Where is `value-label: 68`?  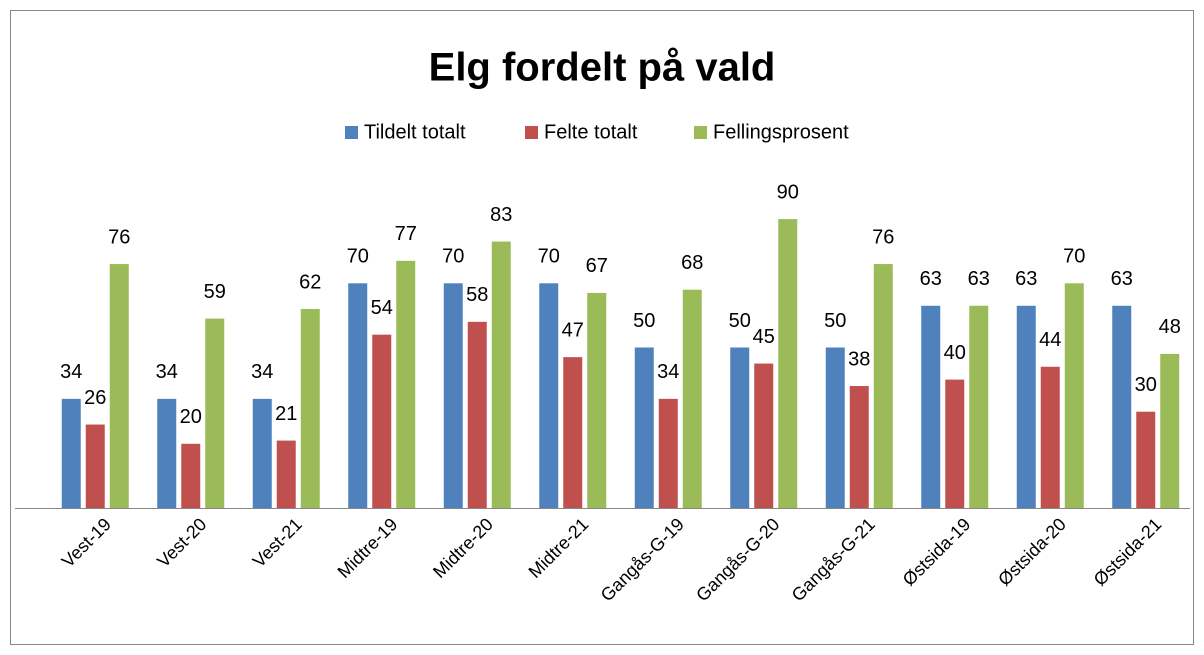 value-label: 68 is located at coordinates (692, 263).